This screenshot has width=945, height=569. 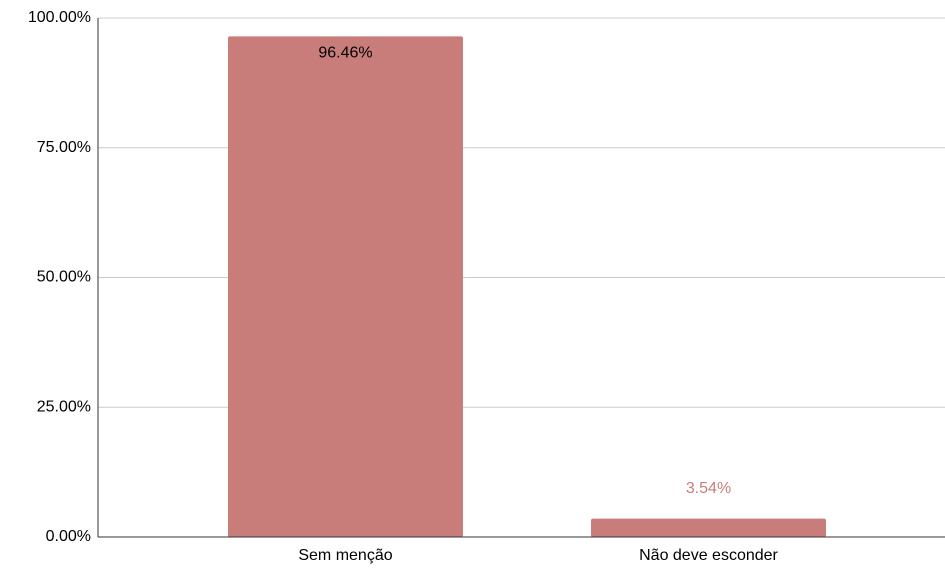 What do you see at coordinates (68, 536) in the screenshot?
I see `y-tick-label: 0.00%` at bounding box center [68, 536].